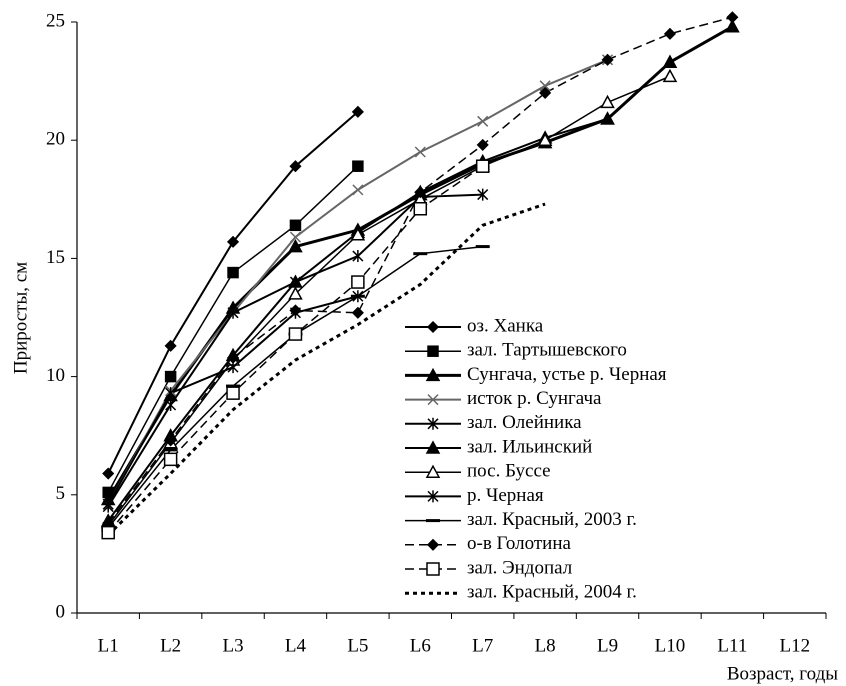  Describe the element at coordinates (782, 673) in the screenshot. I see `x-axis-label: Возраст, годы` at that location.